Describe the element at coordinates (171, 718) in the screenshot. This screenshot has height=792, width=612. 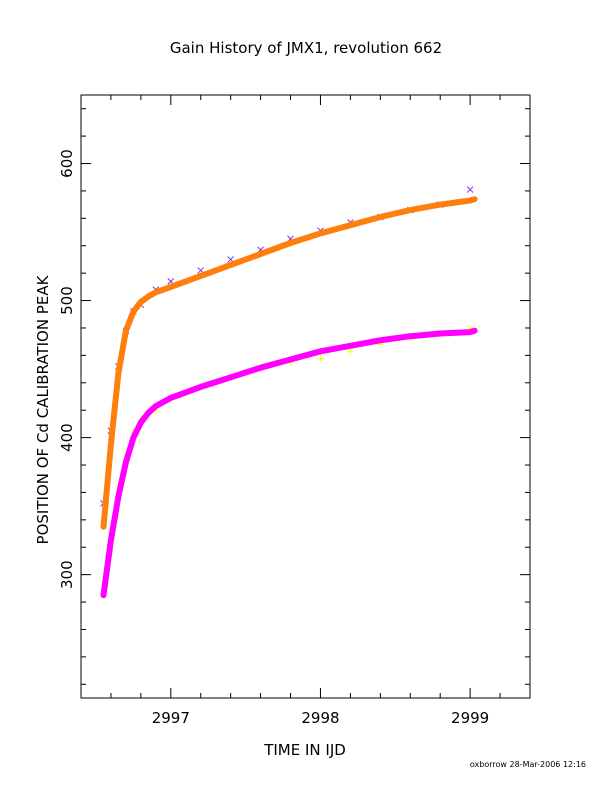
I see `x-tick-label: 2997` at that location.